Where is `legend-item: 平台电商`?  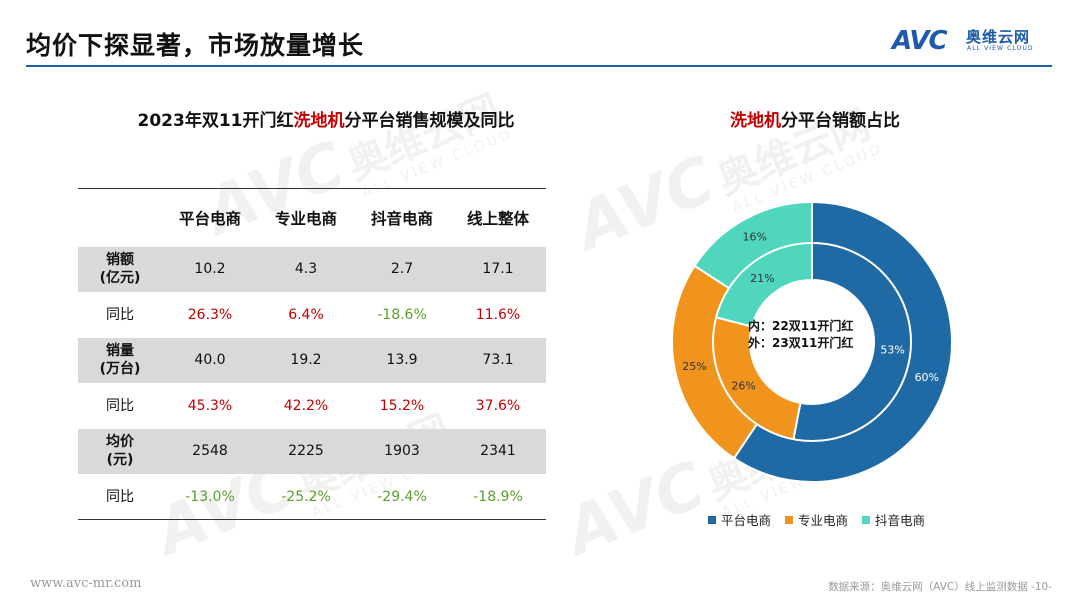
legend-item: 平台电商 is located at coordinates (739, 519).